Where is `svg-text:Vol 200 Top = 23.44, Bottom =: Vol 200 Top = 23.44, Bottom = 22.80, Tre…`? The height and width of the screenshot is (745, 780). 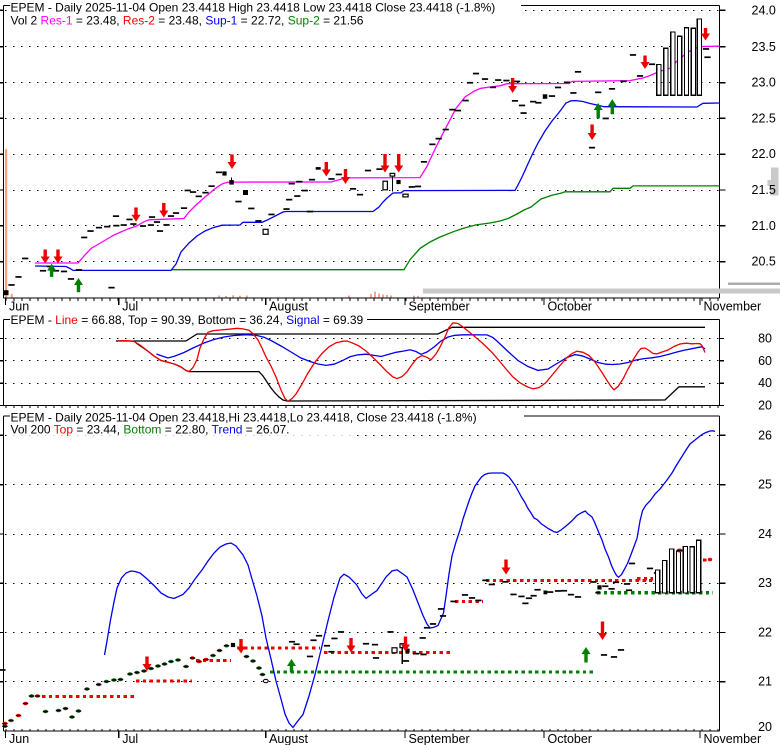
svg-text:Vol 200 Top = 23.44, Bottom =: Vol 200 Top = 23.44, Bottom = 22.80, Tre… is located at coordinates (150, 430).